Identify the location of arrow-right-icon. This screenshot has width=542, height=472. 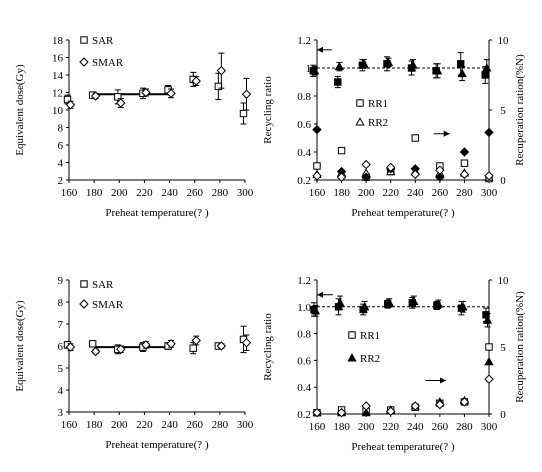
(443, 380).